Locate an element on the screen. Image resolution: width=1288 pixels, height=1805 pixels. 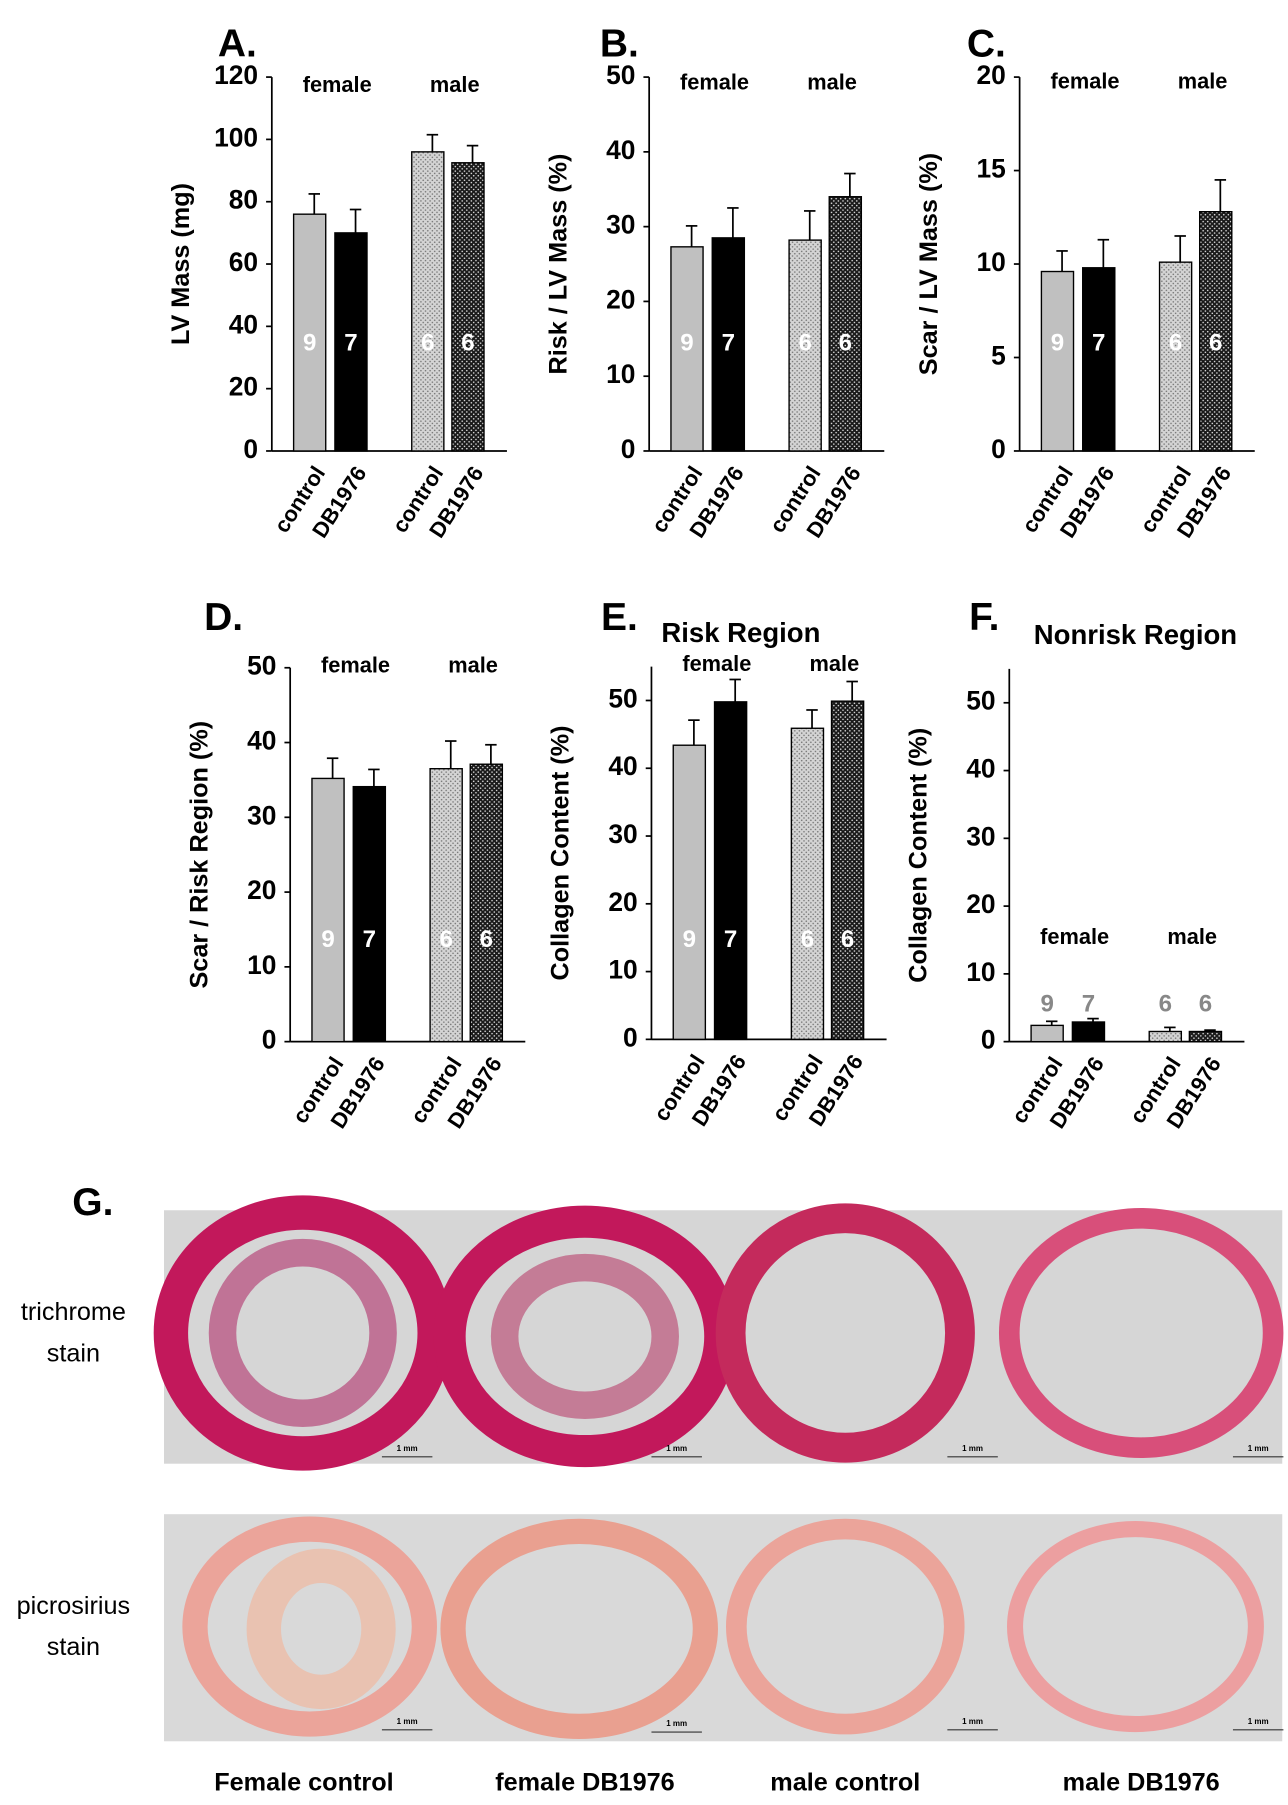
subtitle: Risk Region is located at coordinates (740, 632).